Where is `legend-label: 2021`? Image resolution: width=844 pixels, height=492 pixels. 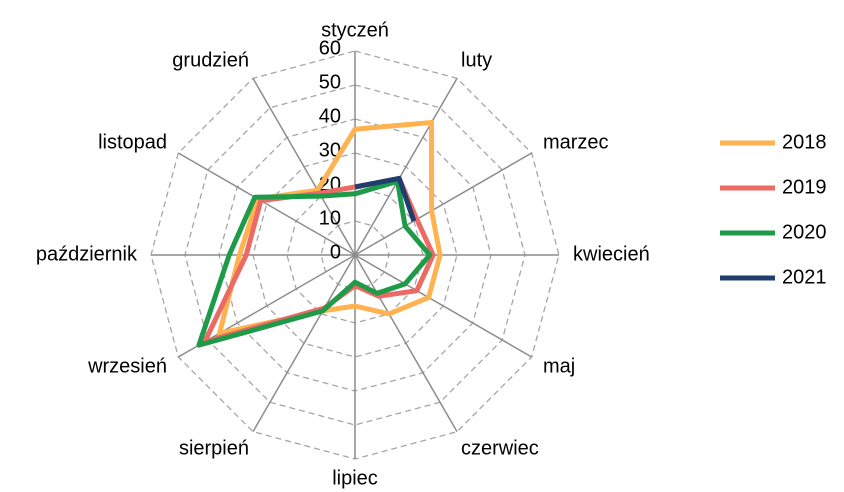
legend-label: 2021 is located at coordinates (804, 277).